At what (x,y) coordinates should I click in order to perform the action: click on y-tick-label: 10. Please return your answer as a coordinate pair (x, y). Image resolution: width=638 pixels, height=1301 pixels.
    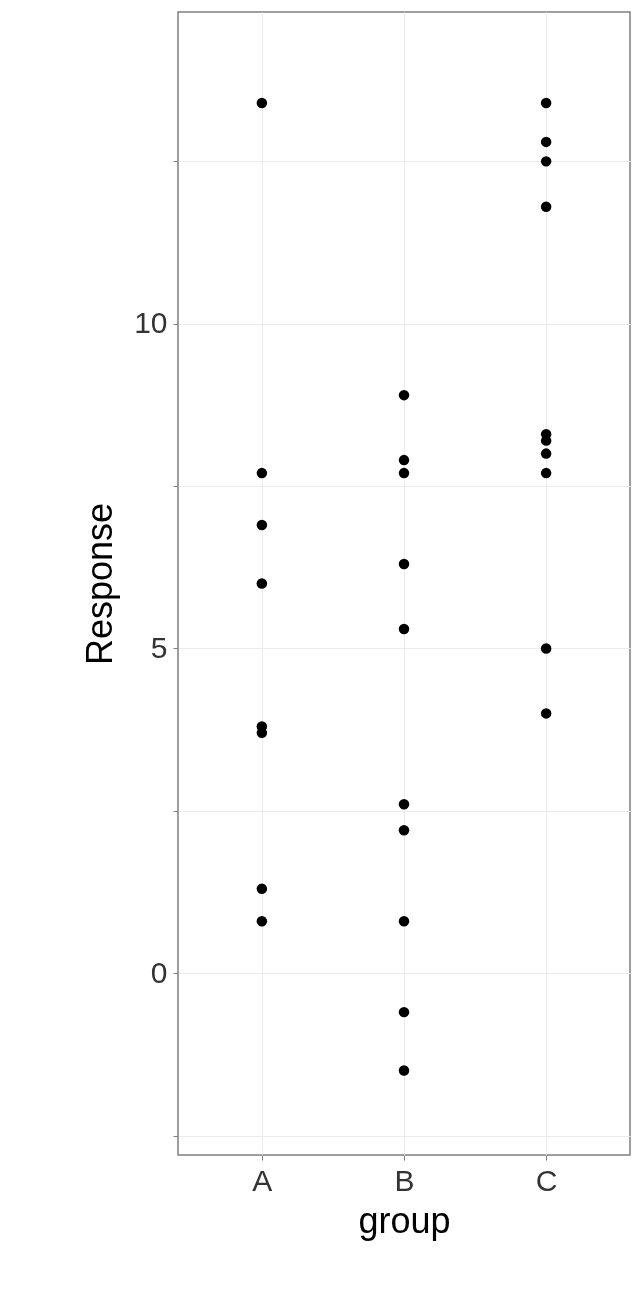
    Looking at the image, I should click on (151, 323).